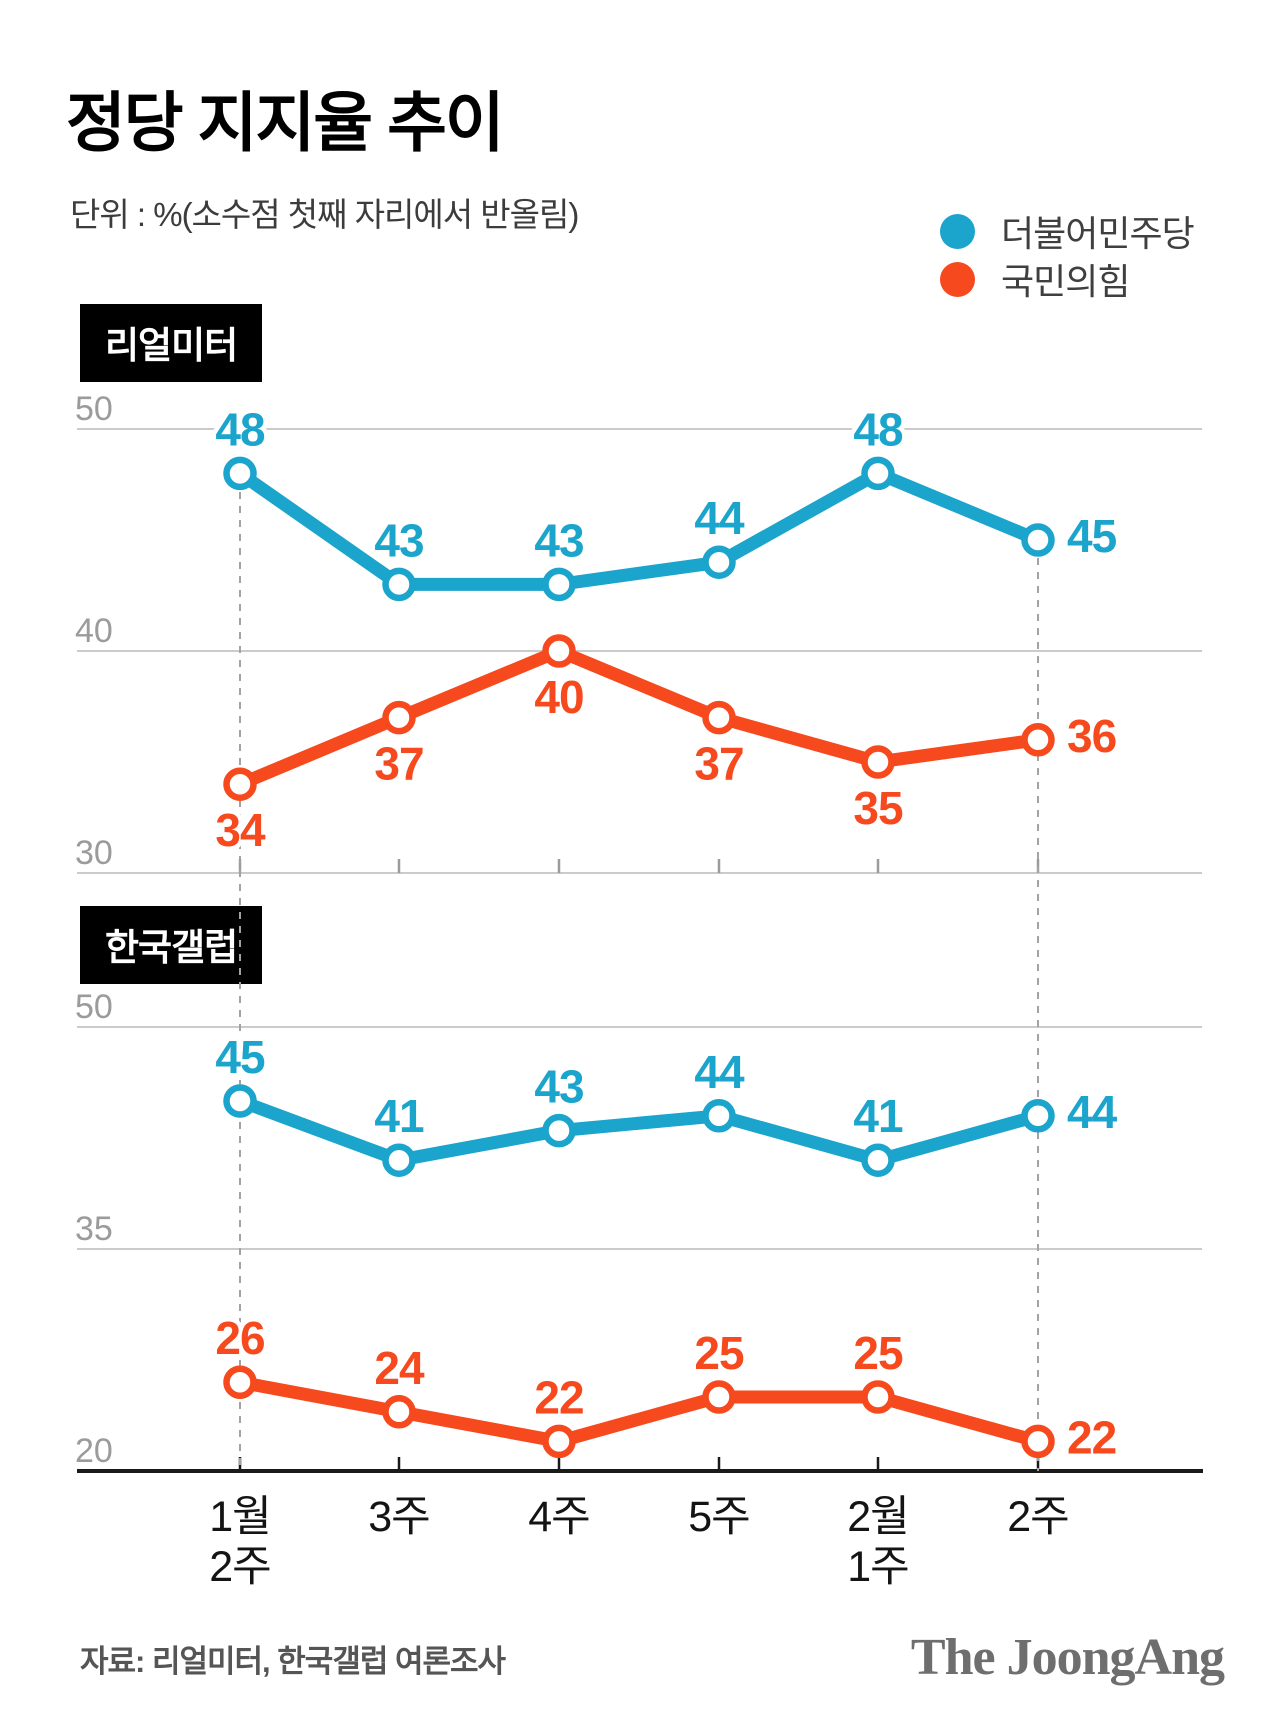  What do you see at coordinates (240, 830) in the screenshot?
I see `value-label: 34` at bounding box center [240, 830].